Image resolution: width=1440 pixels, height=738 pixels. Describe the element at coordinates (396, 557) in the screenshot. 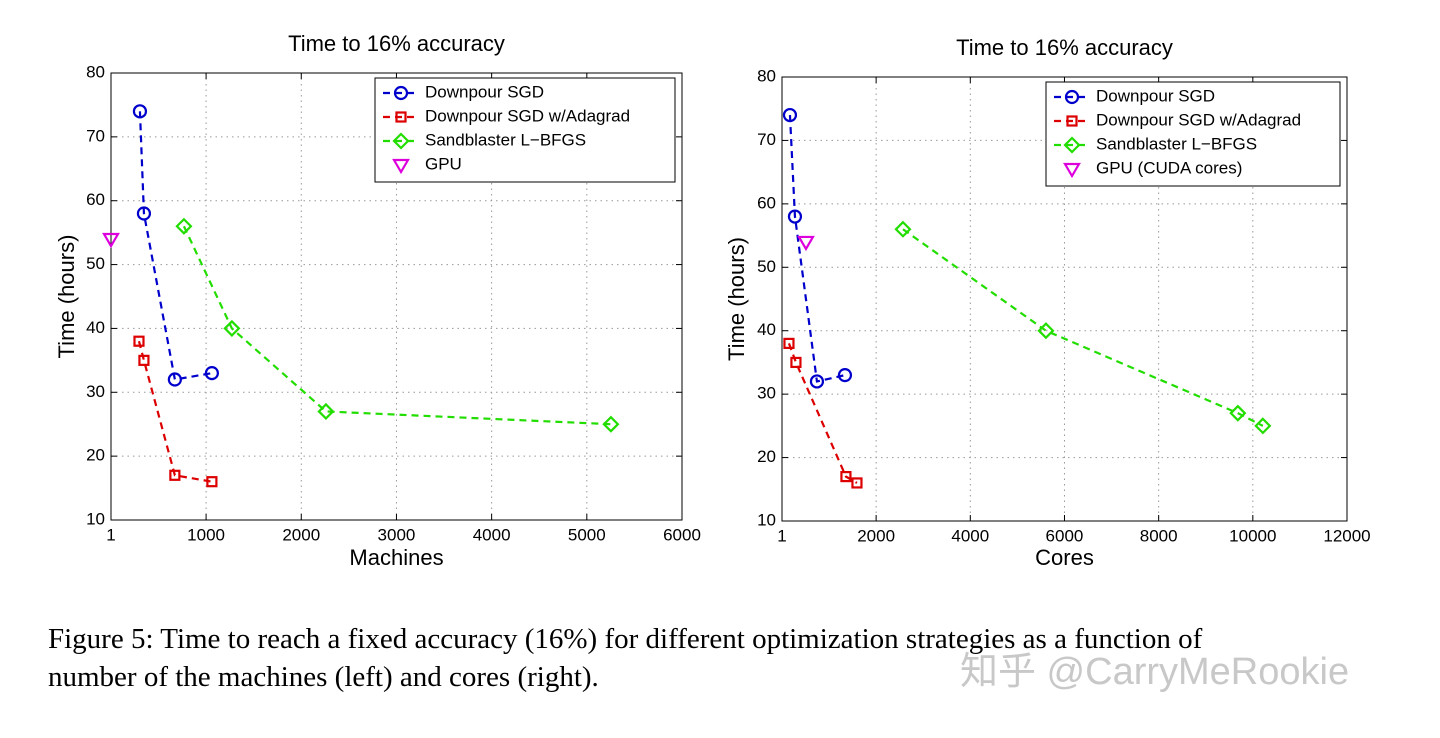

I see `x-axis-label: Machines` at that location.